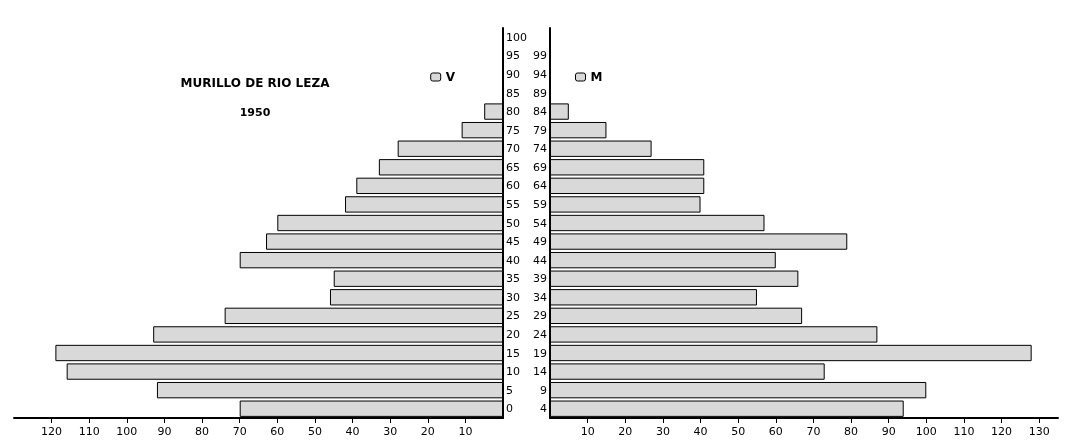 Image resolution: width=1068 pixels, height=444 pixels. What do you see at coordinates (513, 130) in the screenshot?
I see `y-tick-label: 75` at bounding box center [513, 130].